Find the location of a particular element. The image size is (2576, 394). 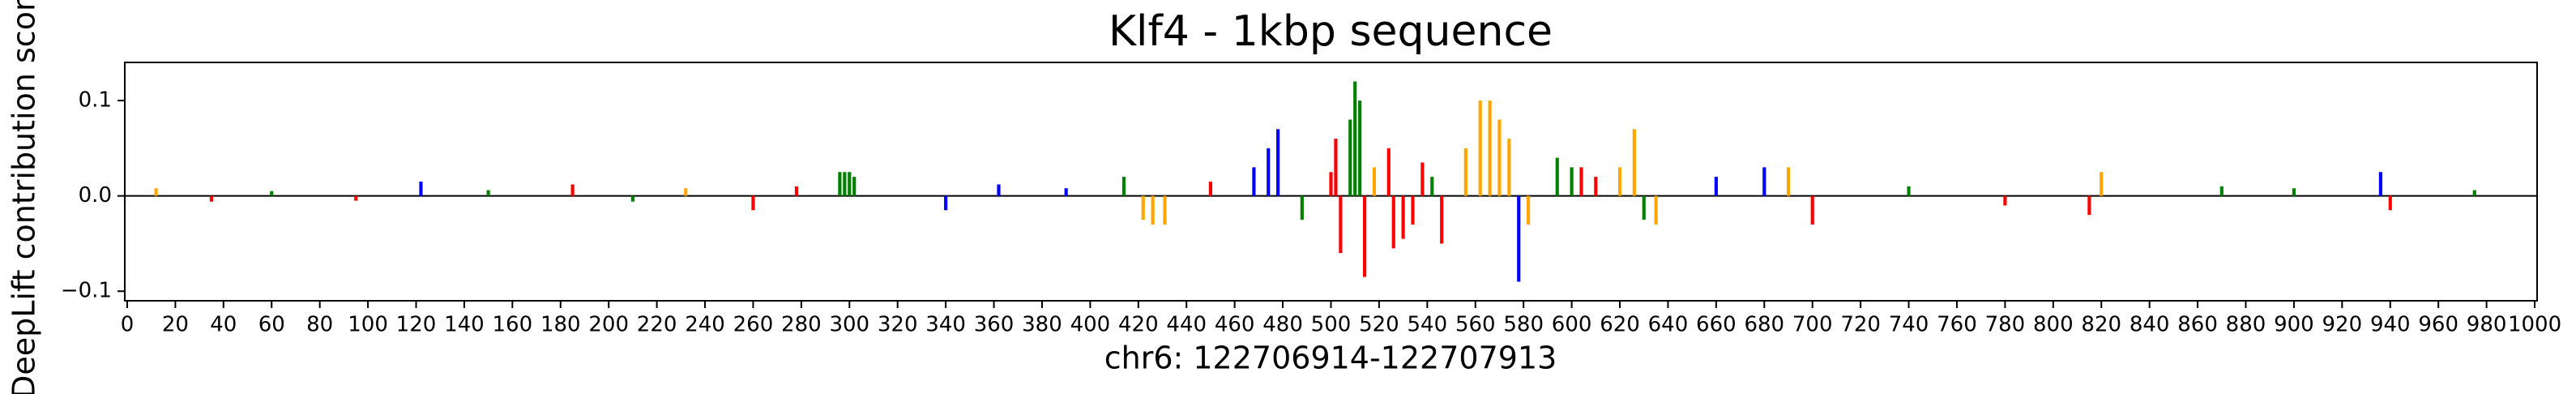

x-tick-label: 300 is located at coordinates (849, 325).